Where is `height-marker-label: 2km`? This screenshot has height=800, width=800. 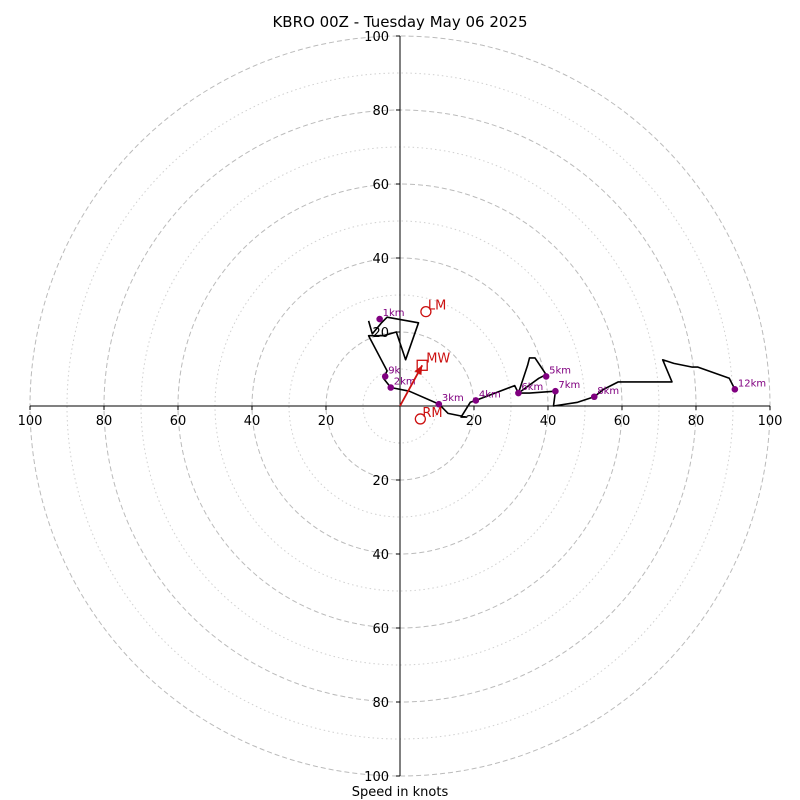 height-marker-label: 2km is located at coordinates (405, 382).